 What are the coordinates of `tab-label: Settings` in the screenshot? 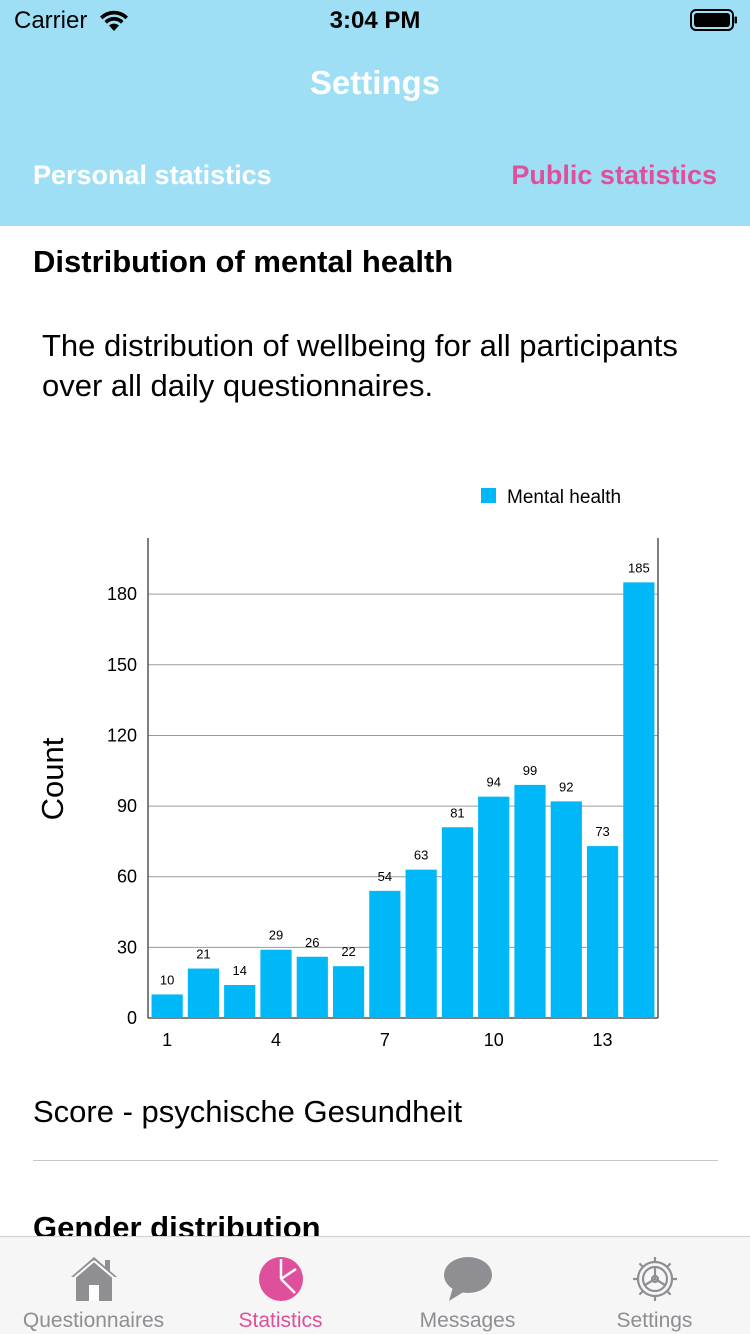 It's located at (654, 1320).